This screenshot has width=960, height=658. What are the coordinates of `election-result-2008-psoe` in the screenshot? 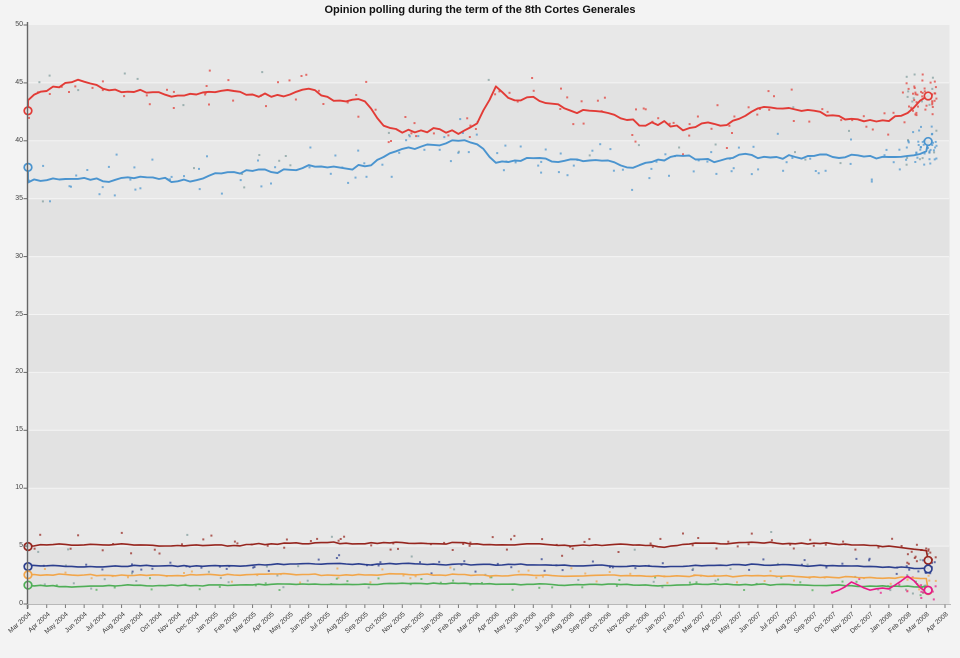 It's located at (928, 96).